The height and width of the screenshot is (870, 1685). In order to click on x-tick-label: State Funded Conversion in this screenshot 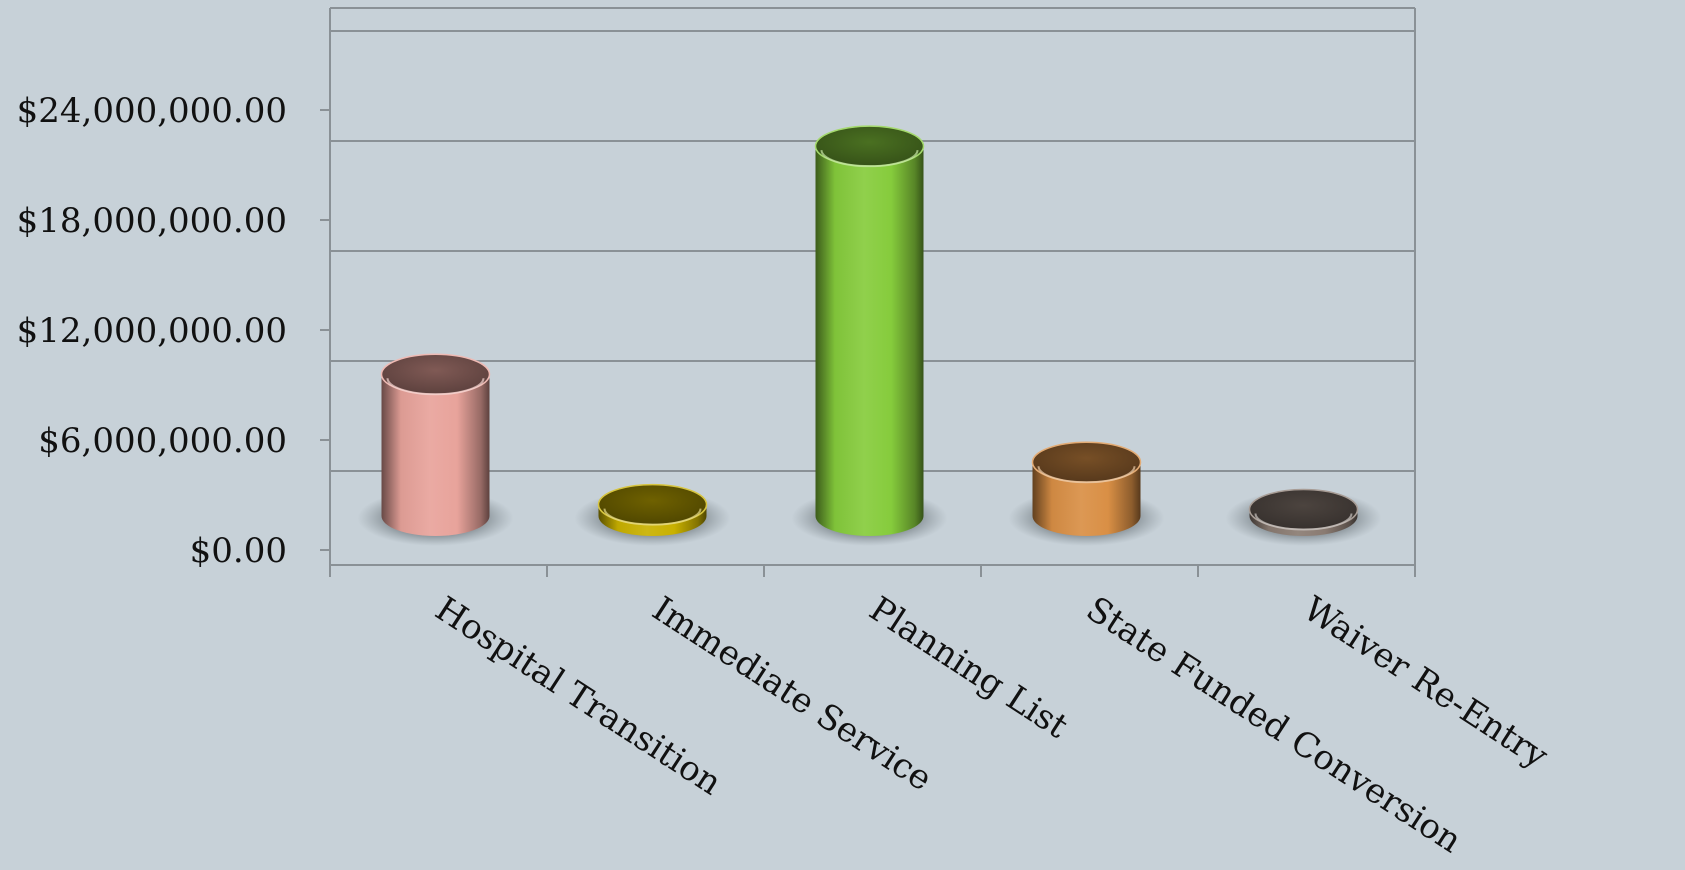, I will do `click(1273, 725)`.